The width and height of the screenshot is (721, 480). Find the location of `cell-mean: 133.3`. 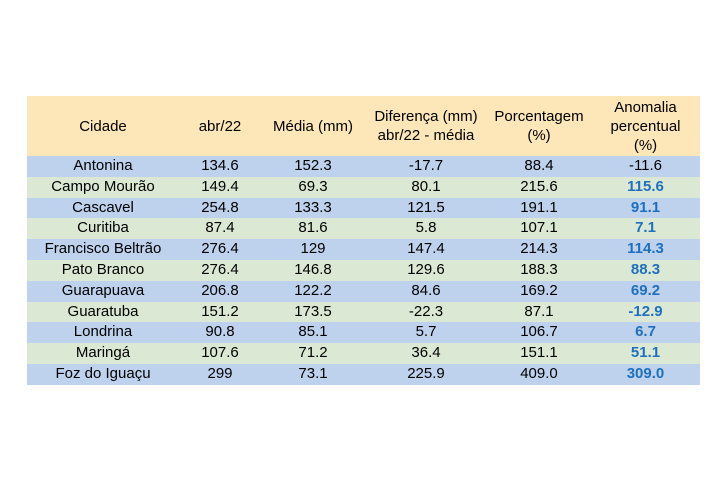

cell-mean: 133.3 is located at coordinates (313, 208).